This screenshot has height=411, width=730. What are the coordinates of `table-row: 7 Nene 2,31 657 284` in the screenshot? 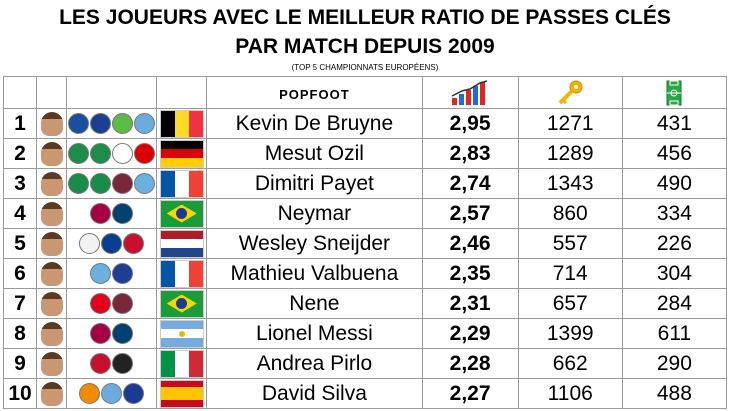 It's located at (365, 303).